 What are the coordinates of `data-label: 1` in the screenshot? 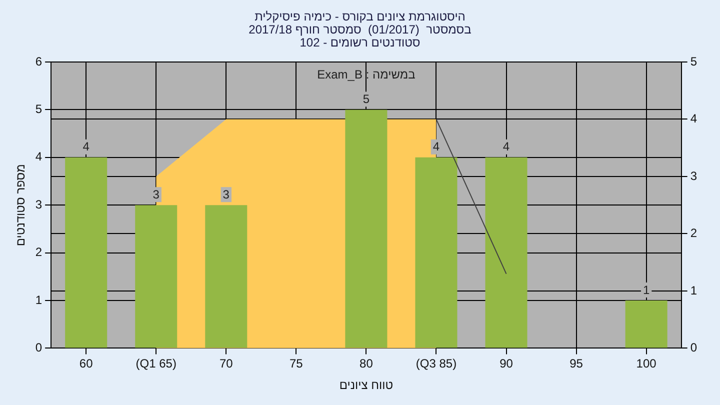 It's located at (646, 289).